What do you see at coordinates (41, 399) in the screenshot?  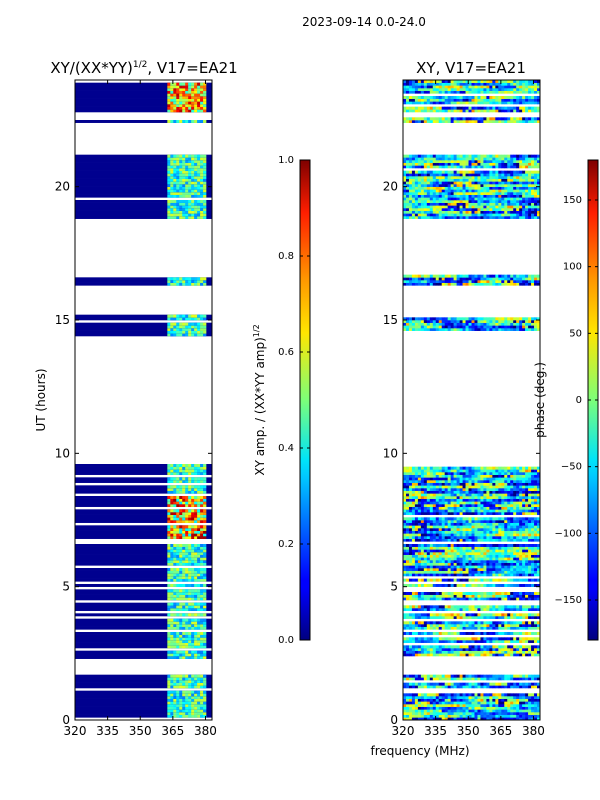 I see `amplitude-ylabel: UT (hours)` at bounding box center [41, 399].